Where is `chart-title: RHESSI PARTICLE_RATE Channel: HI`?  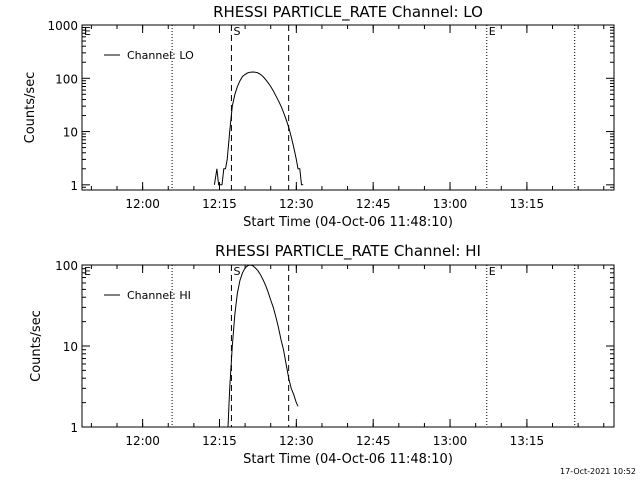
chart-title: RHESSI PARTICLE_RATE Channel: HI is located at coordinates (348, 251).